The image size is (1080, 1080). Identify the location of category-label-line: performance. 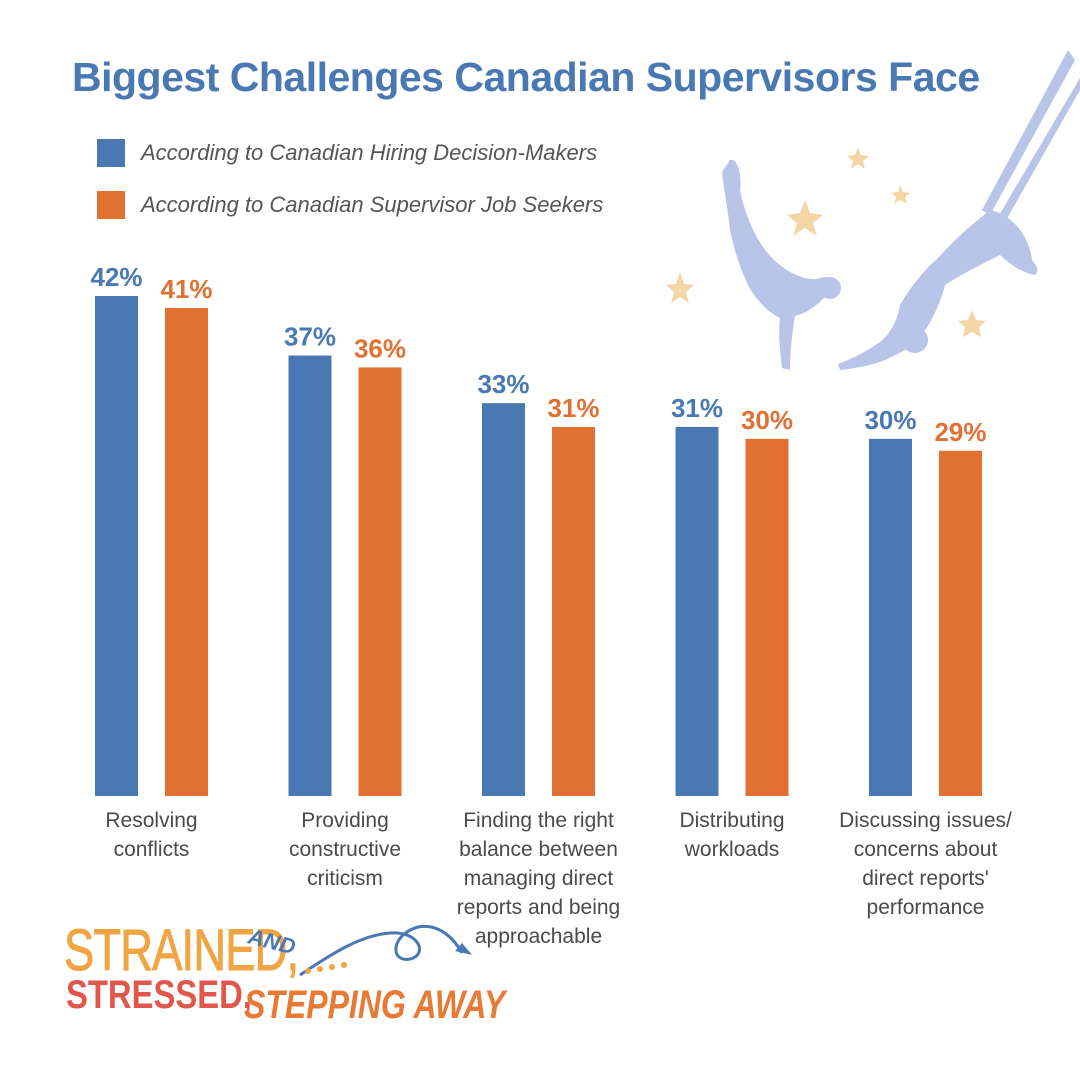
(925, 907).